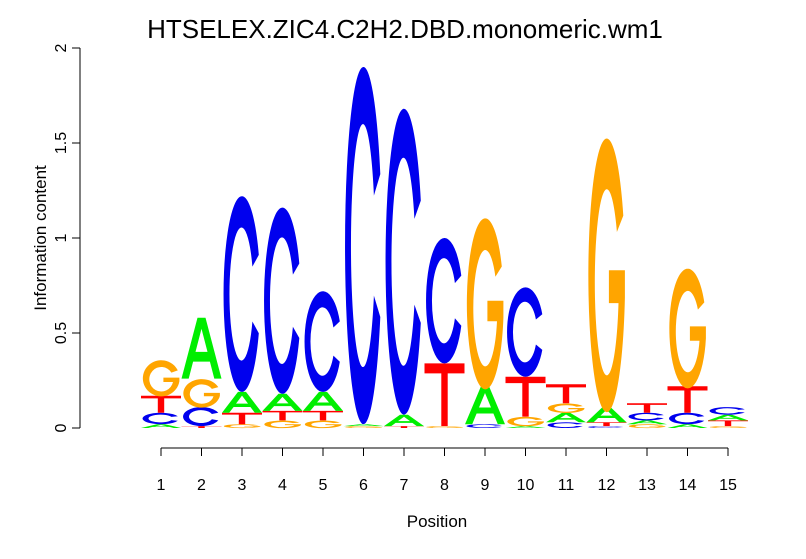  What do you see at coordinates (61, 237) in the screenshot?
I see `y-tick-label: 1` at bounding box center [61, 237].